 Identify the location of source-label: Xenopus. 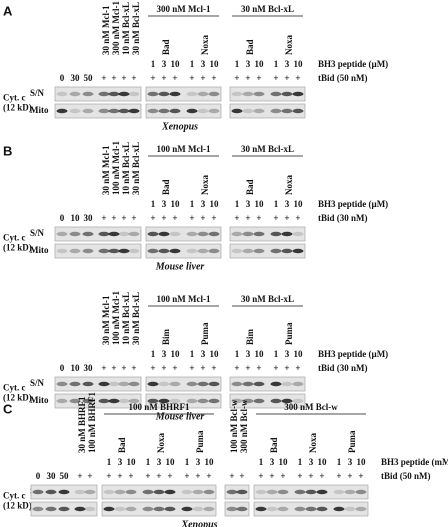
(179, 126).